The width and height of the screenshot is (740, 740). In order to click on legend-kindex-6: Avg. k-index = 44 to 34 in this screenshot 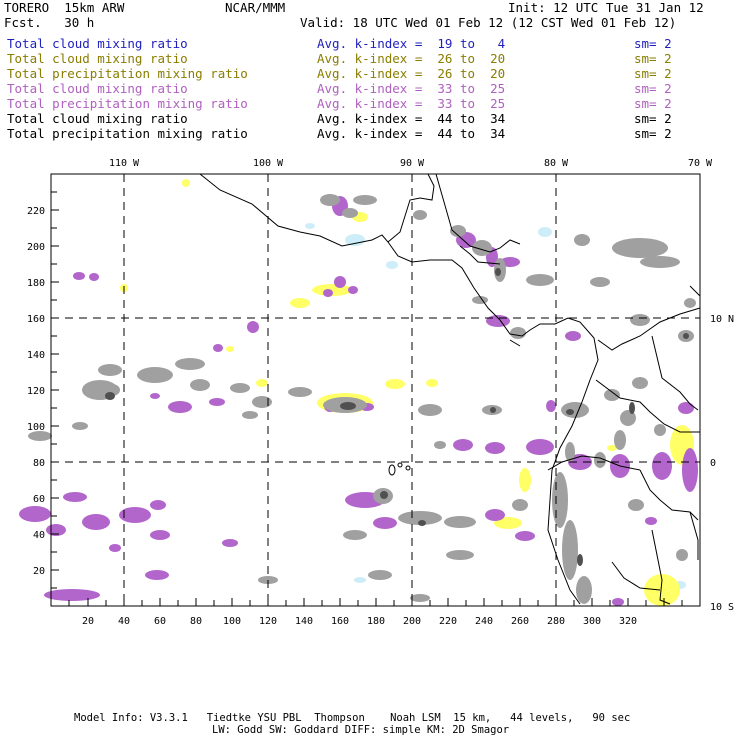, I will do `click(411, 118)`.